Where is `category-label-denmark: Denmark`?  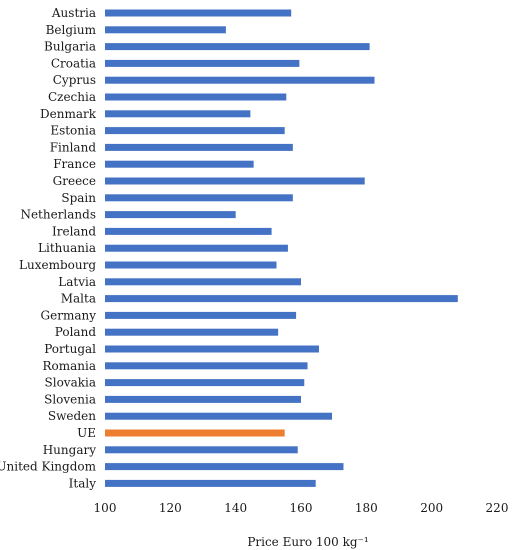
category-label-denmark: Denmark is located at coordinates (68, 114).